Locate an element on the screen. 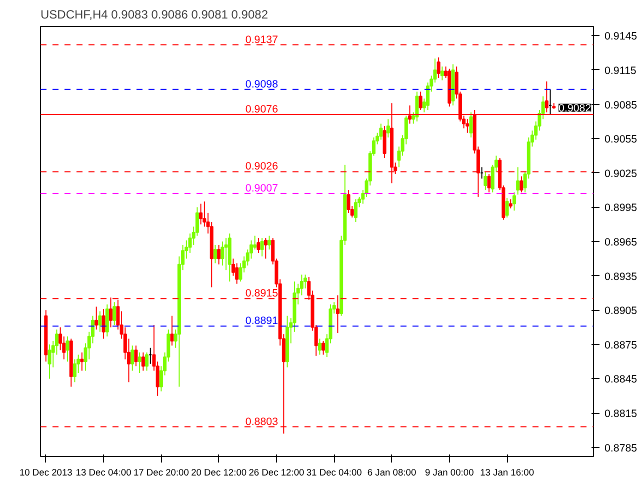 This screenshot has height=480, width=640. ref-line-label: 0.9007 is located at coordinates (261, 188).